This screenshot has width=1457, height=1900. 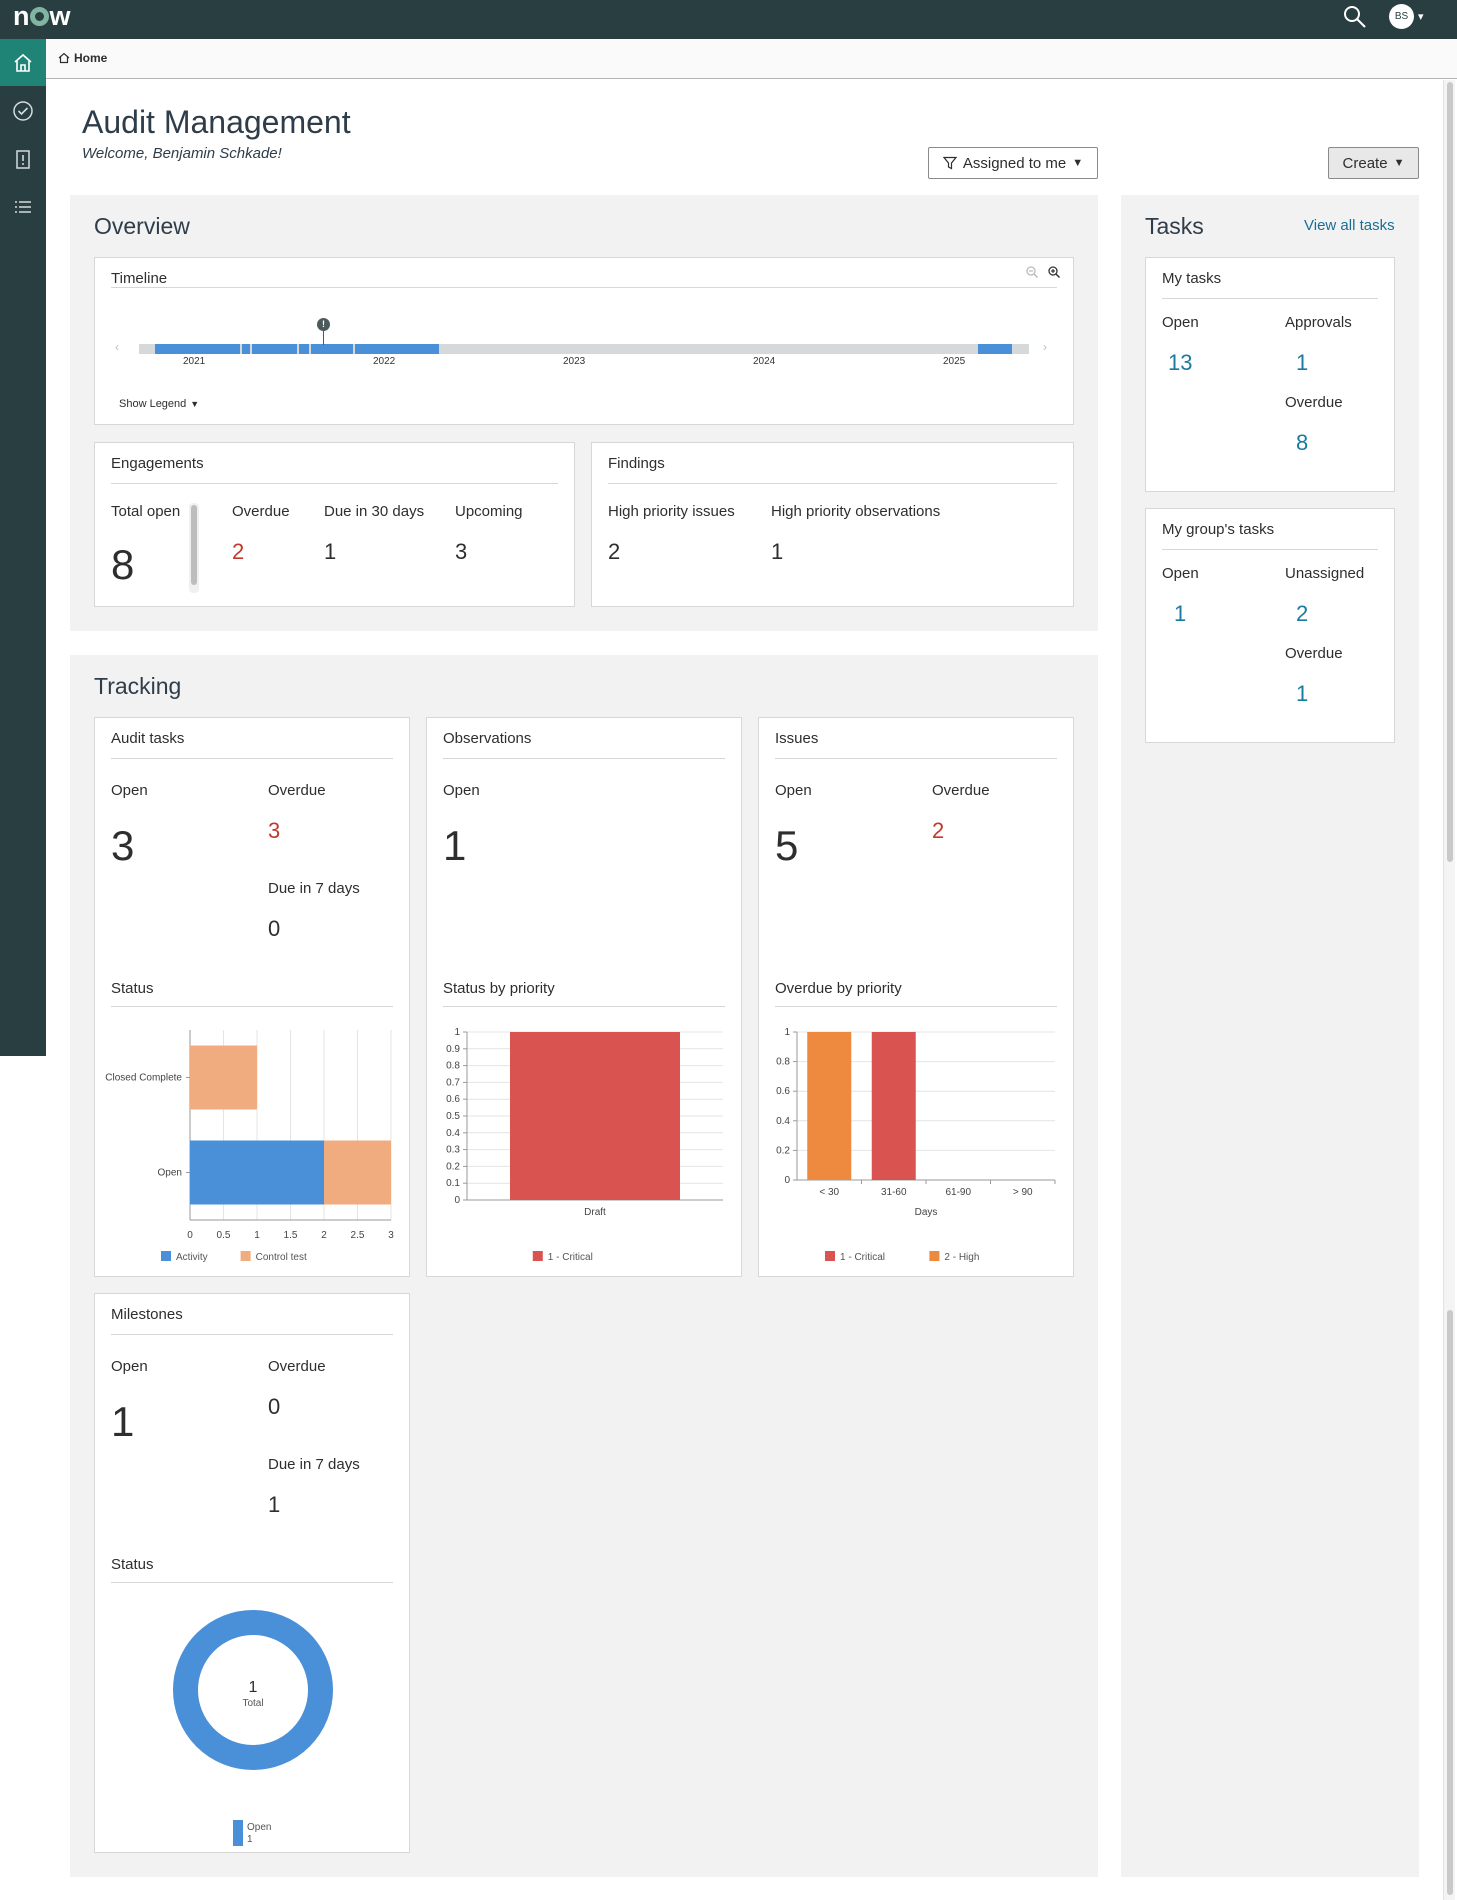 What do you see at coordinates (274, 1406) in the screenshot?
I see `overdue-value: 0` at bounding box center [274, 1406].